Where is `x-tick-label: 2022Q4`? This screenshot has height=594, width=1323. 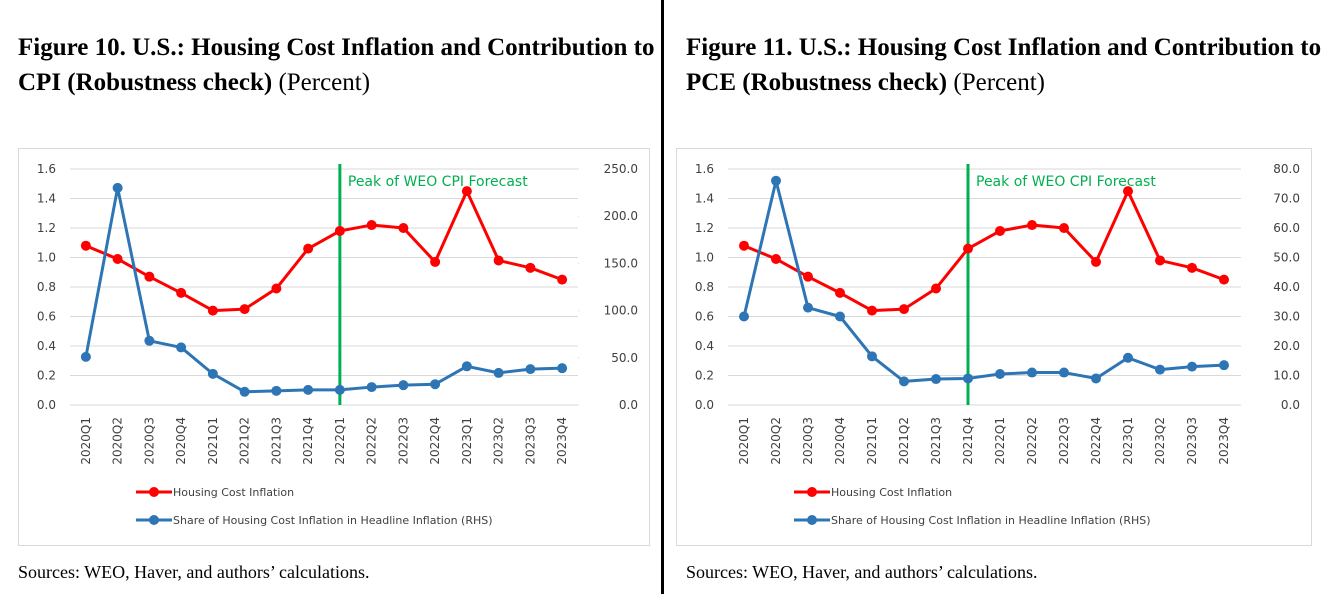
x-tick-label: 2022Q4 is located at coordinates (435, 441).